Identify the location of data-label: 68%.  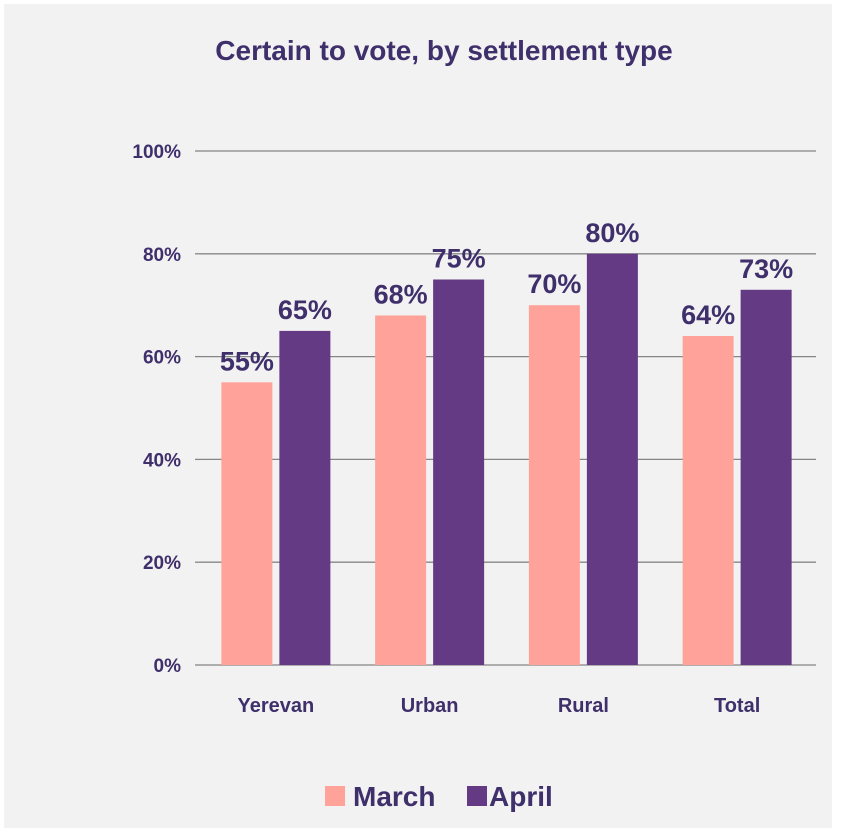
(401, 294).